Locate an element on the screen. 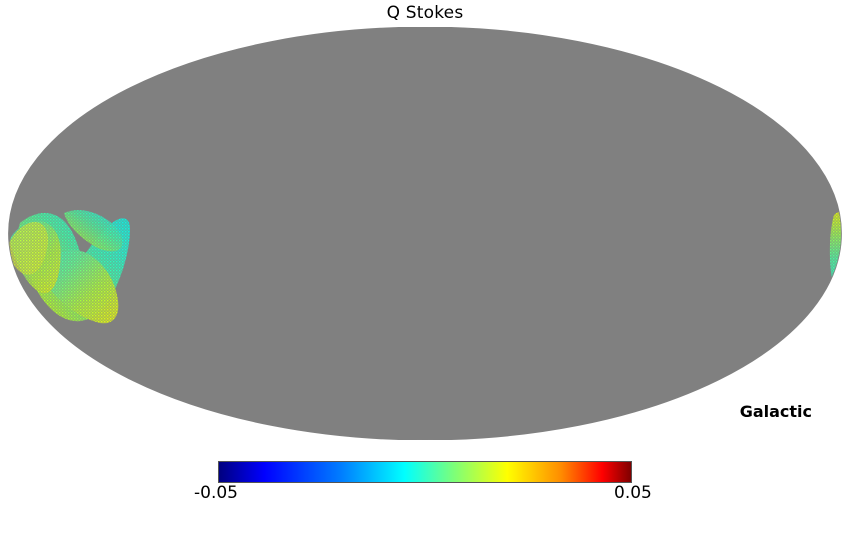 This screenshot has height=540, width=850. page-title: Q Stokes is located at coordinates (425, 13).